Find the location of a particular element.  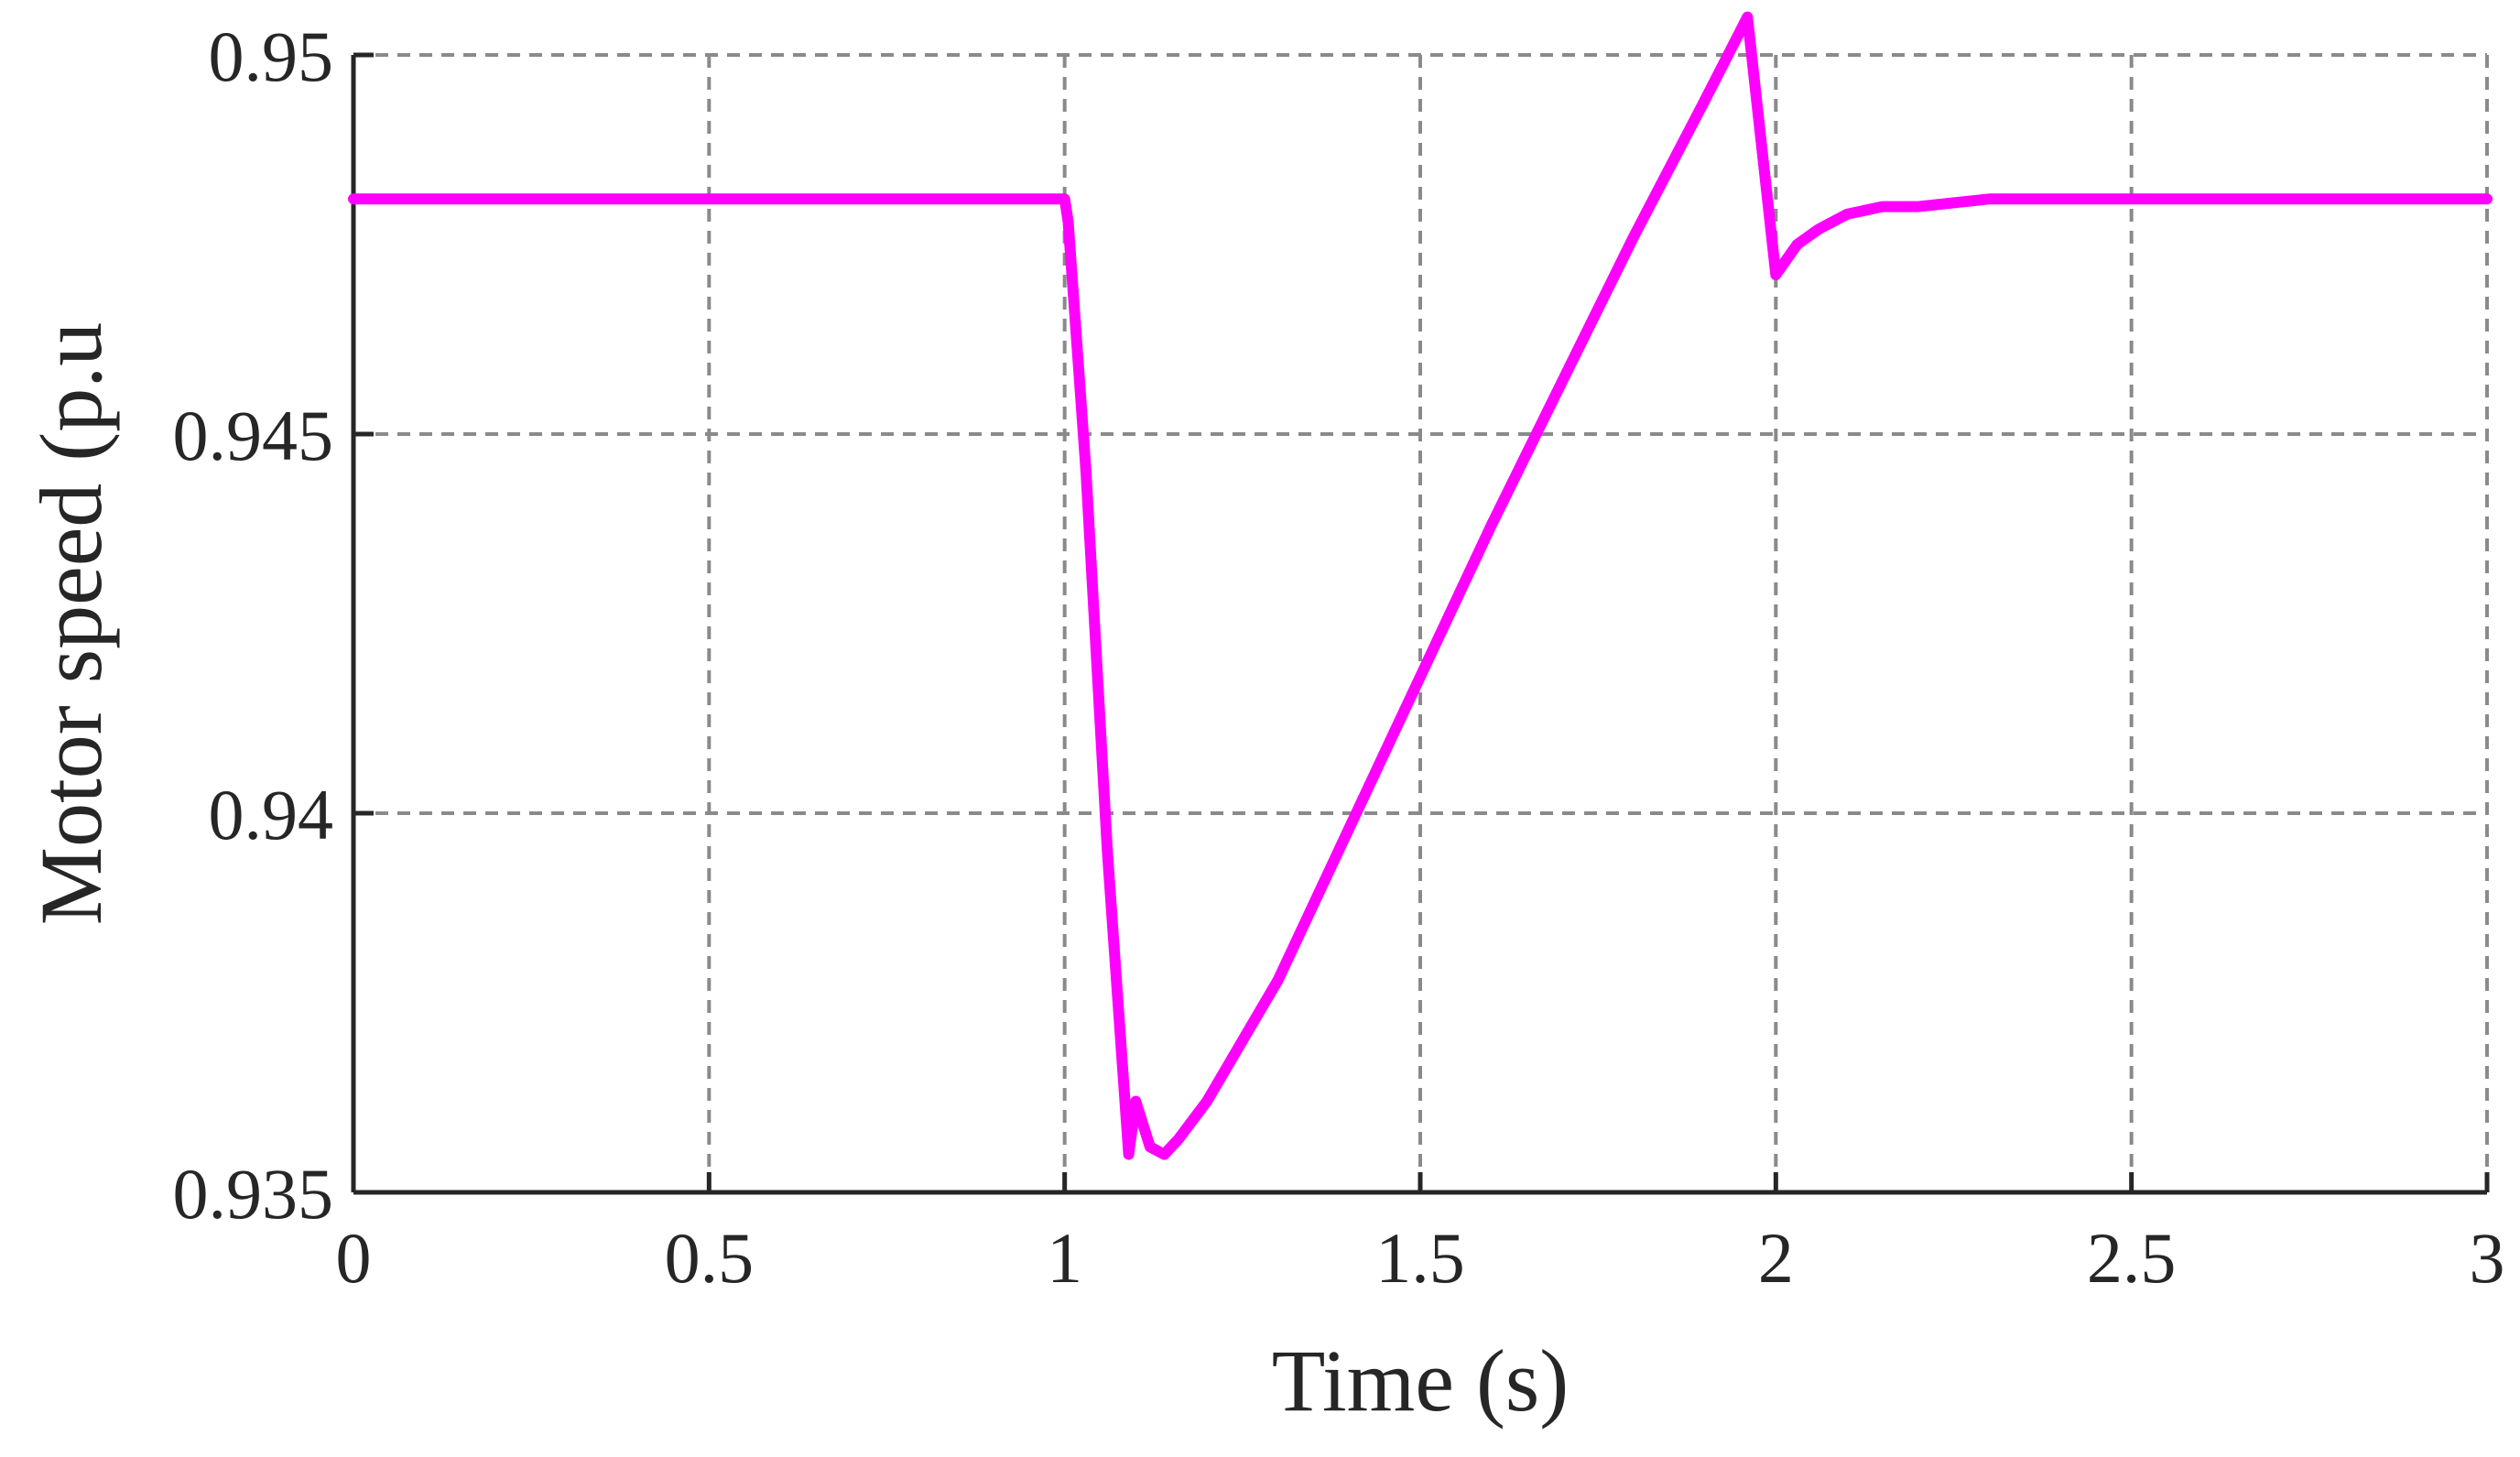

x-tick-label: 1 is located at coordinates (1064, 1258).